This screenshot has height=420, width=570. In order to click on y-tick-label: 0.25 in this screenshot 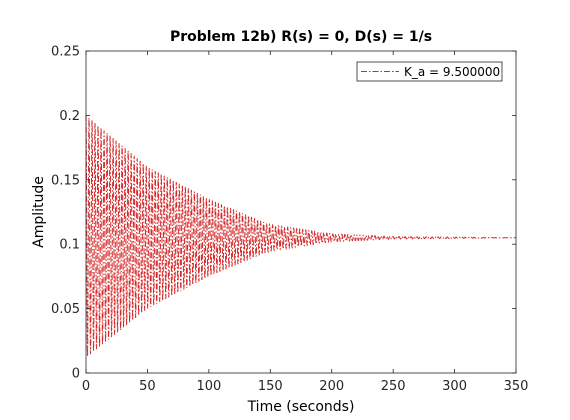, I will do `click(65, 52)`.